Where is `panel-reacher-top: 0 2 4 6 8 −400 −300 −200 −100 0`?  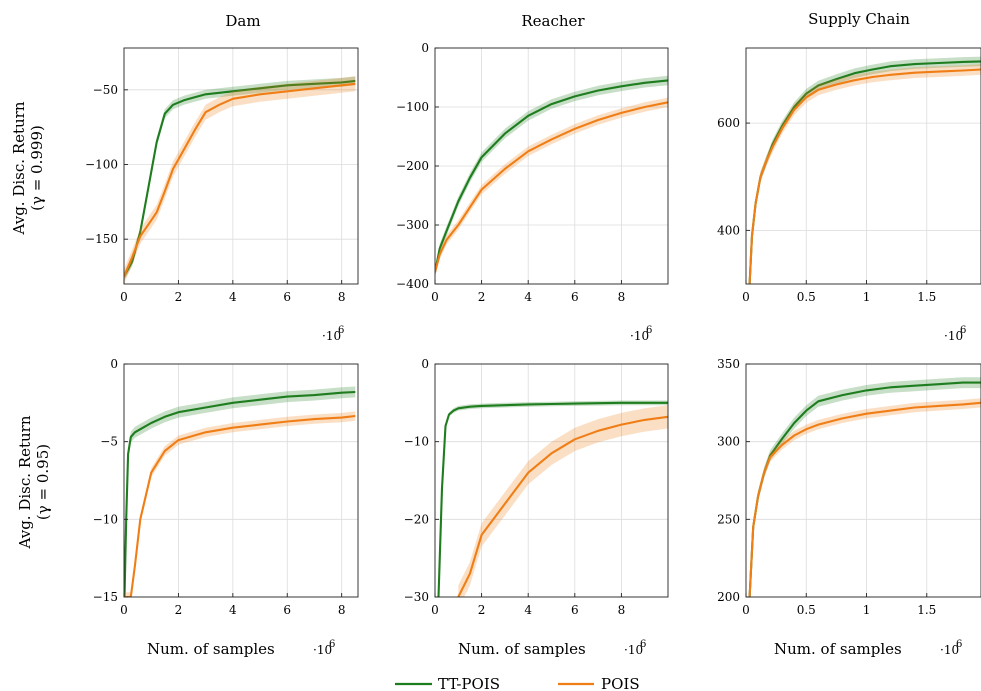
panel-reacher-top: 0 2 4 6 8 −400 −300 −200 −100 0 is located at coordinates (532, 172).